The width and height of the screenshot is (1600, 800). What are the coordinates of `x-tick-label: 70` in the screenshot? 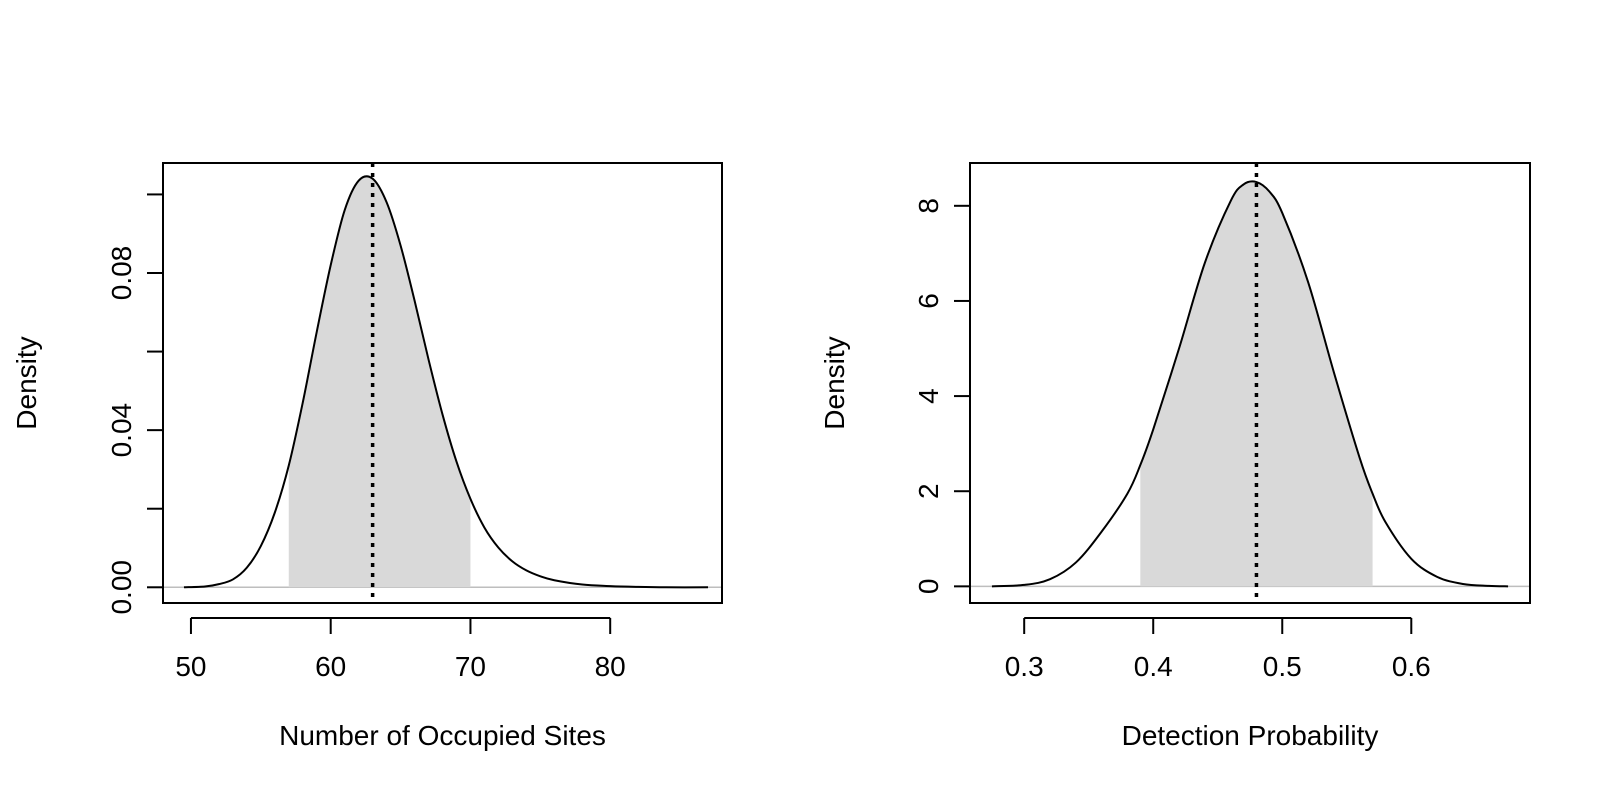 It's located at (470, 666).